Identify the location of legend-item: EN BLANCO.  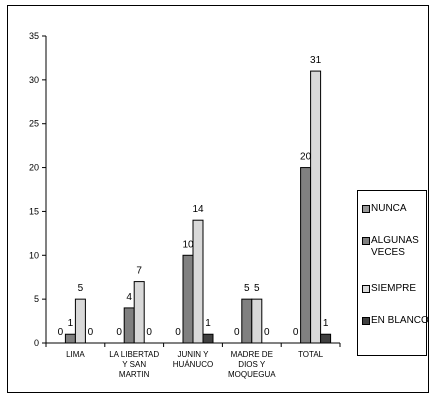
(395, 321).